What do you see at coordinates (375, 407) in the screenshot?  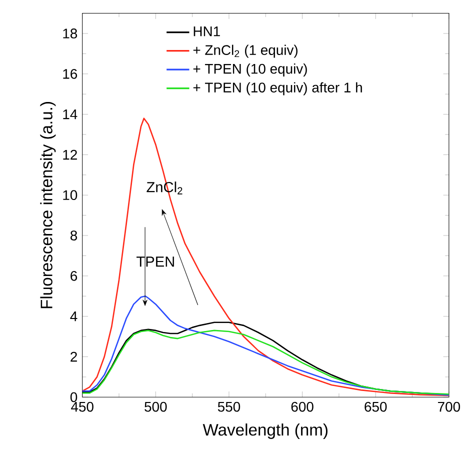 I see `x-tick-label: 650` at bounding box center [375, 407].